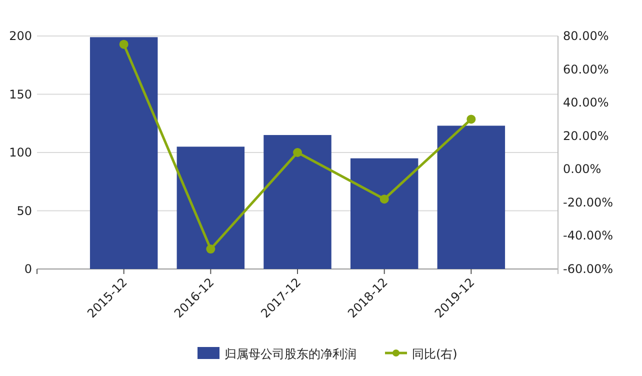  What do you see at coordinates (586, 36) in the screenshot?
I see `y2-tick-label: 80.00%` at bounding box center [586, 36].